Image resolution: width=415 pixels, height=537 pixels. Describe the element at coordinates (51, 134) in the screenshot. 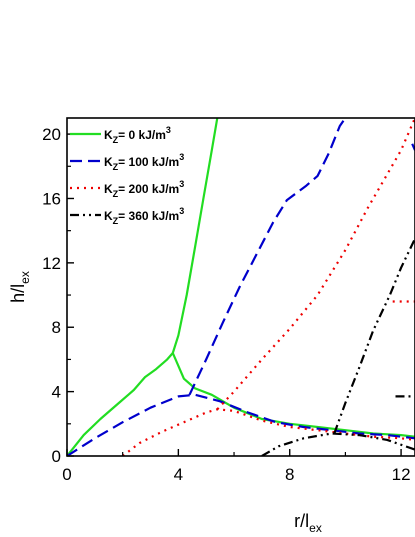

I see `y-tick-label-5: 20` at that location.